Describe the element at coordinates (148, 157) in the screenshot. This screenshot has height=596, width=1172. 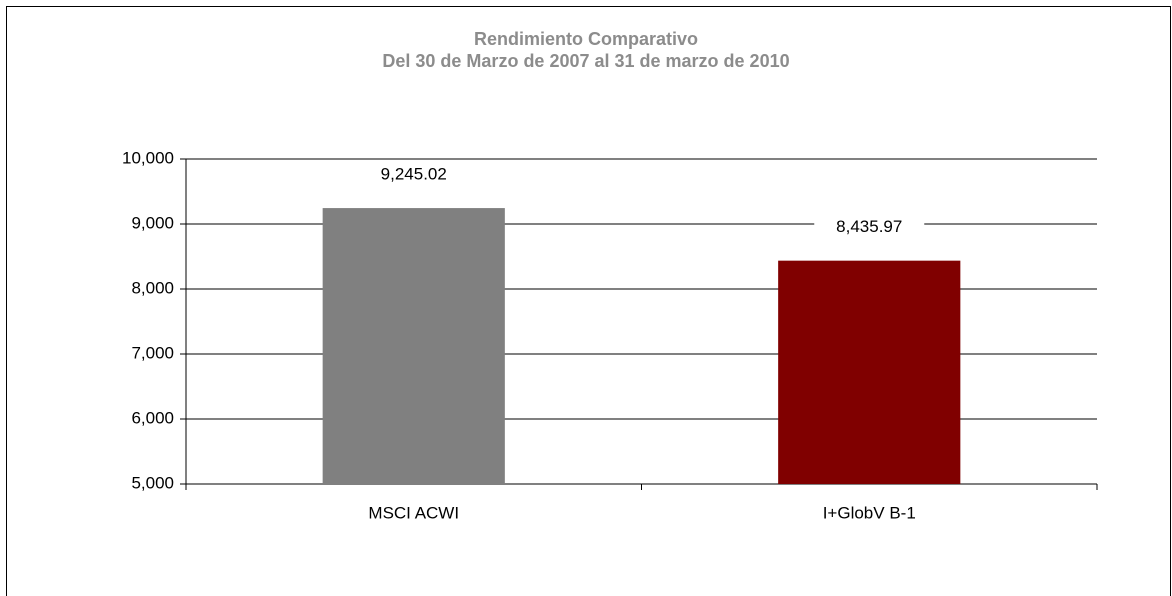
I see `y-tick-label: 10,000` at that location.